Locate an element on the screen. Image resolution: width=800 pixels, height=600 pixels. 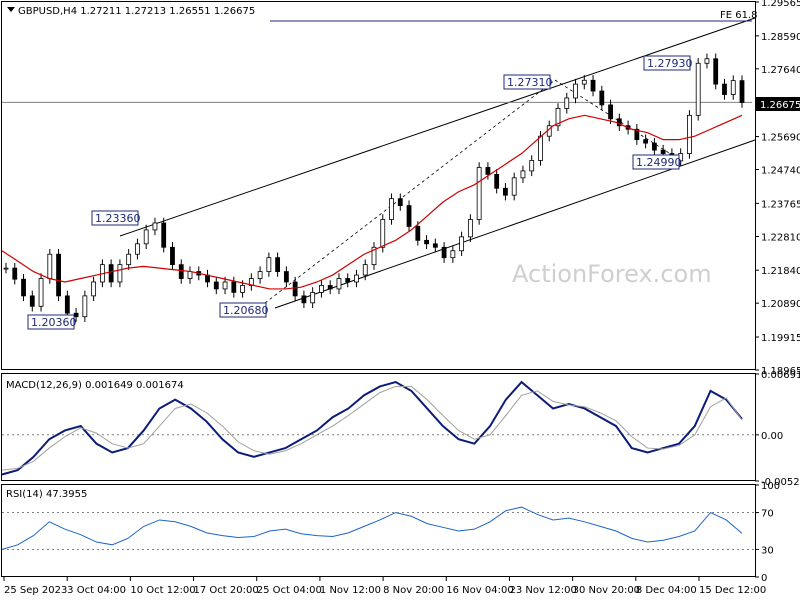
x-label-2: 10 Oct 12:00 is located at coordinates (162, 590).